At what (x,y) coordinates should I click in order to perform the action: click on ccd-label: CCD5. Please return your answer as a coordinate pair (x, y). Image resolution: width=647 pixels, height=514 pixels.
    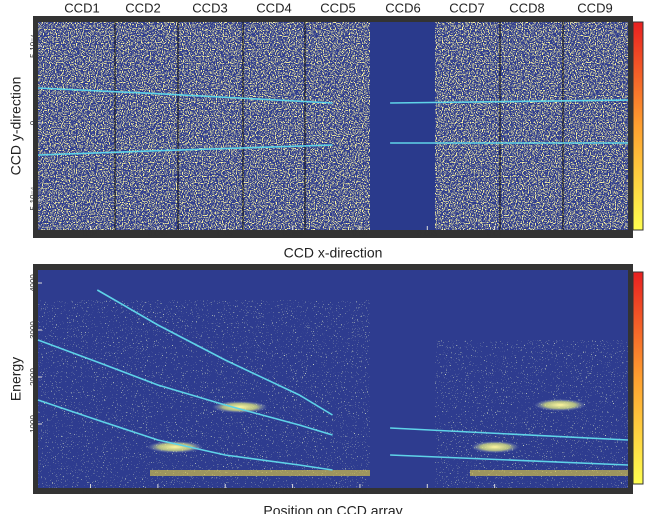
    Looking at the image, I should click on (337, 7).